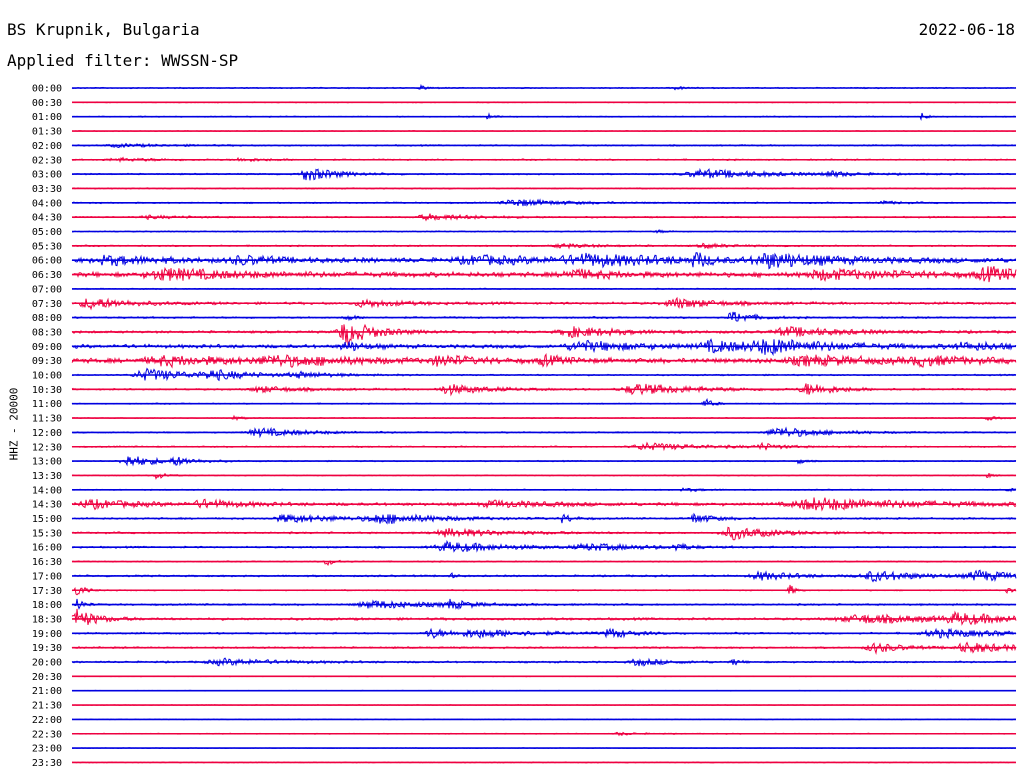  I want to click on time-label: 19:30, so click(47, 648).